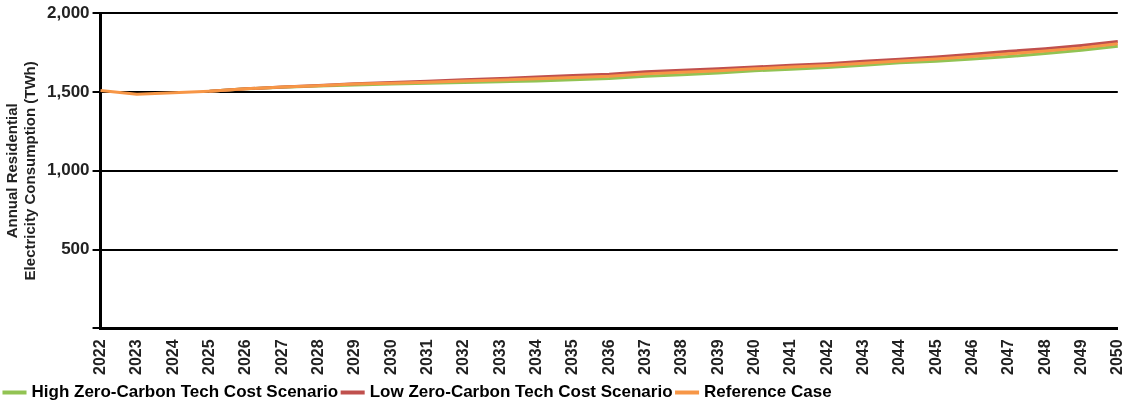 The image size is (1140, 411). Describe the element at coordinates (354, 357) in the screenshot. I see `x-tick-label: 2029` at that location.